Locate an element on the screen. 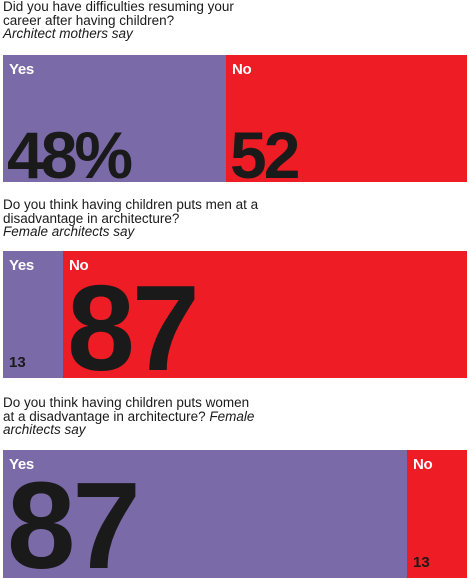 The height and width of the screenshot is (579, 468). bar-segment-yes: Yes 13 is located at coordinates (33, 314).